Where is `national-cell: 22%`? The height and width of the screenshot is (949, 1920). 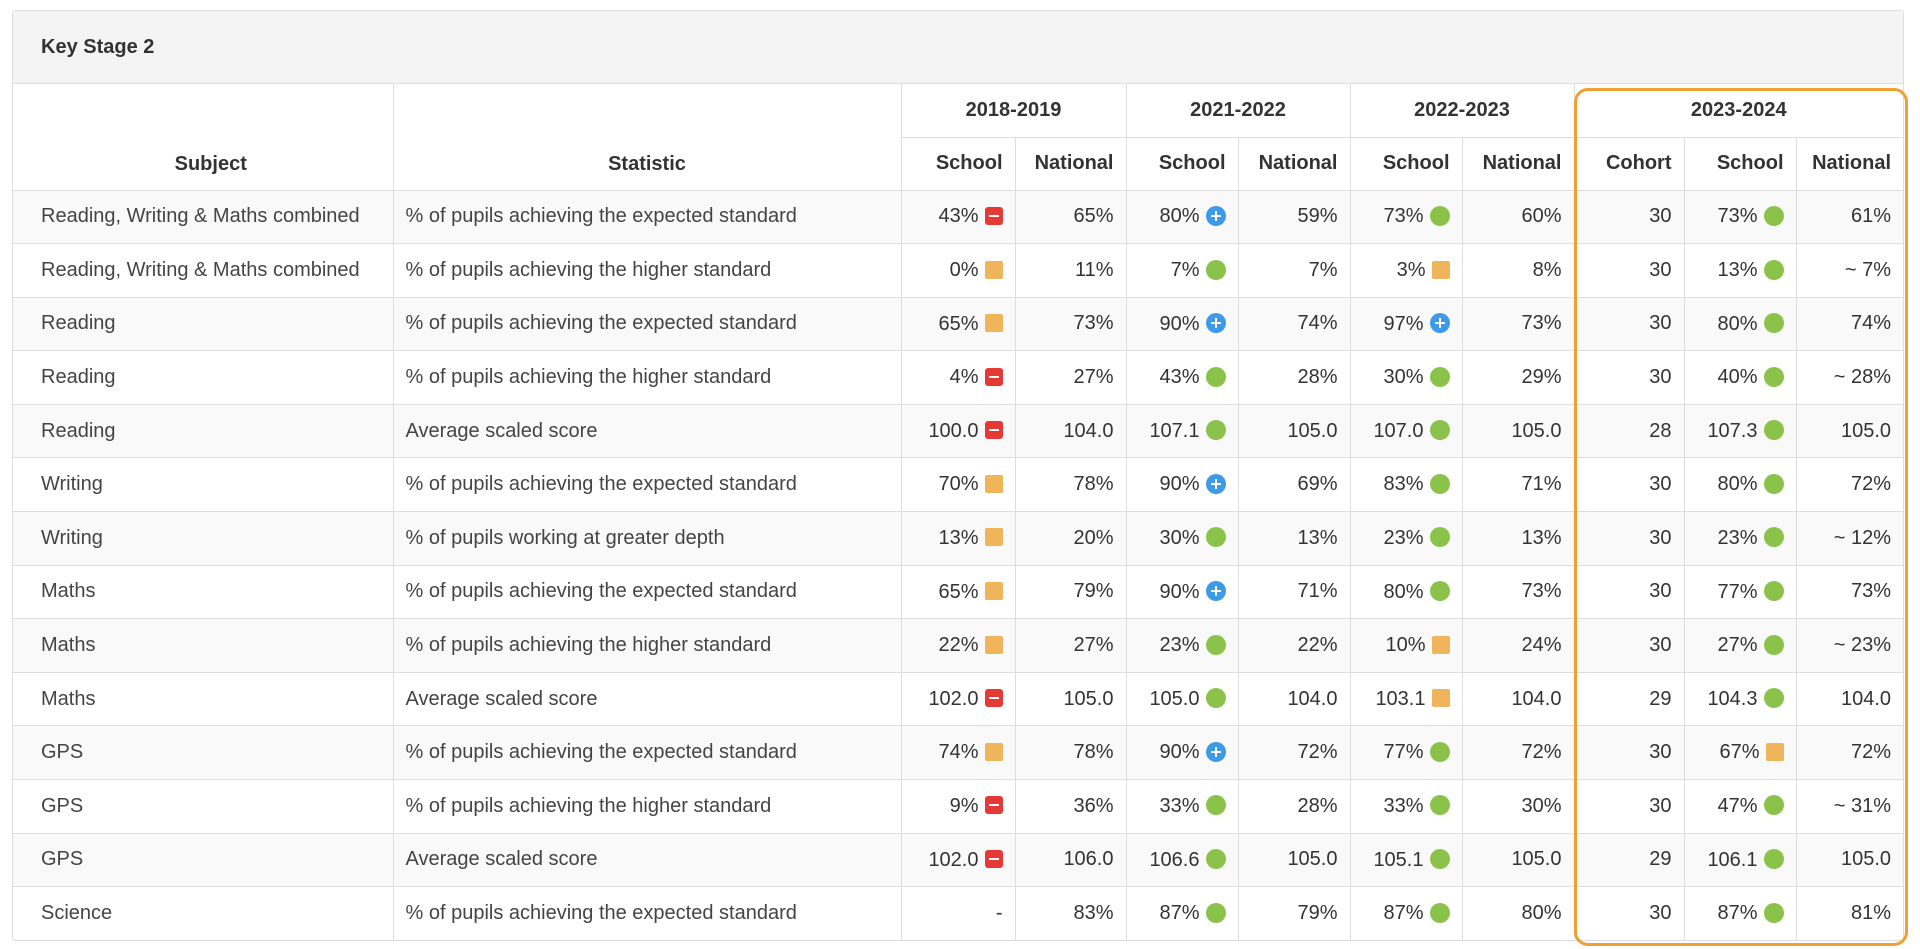 national-cell: 22% is located at coordinates (1294, 645).